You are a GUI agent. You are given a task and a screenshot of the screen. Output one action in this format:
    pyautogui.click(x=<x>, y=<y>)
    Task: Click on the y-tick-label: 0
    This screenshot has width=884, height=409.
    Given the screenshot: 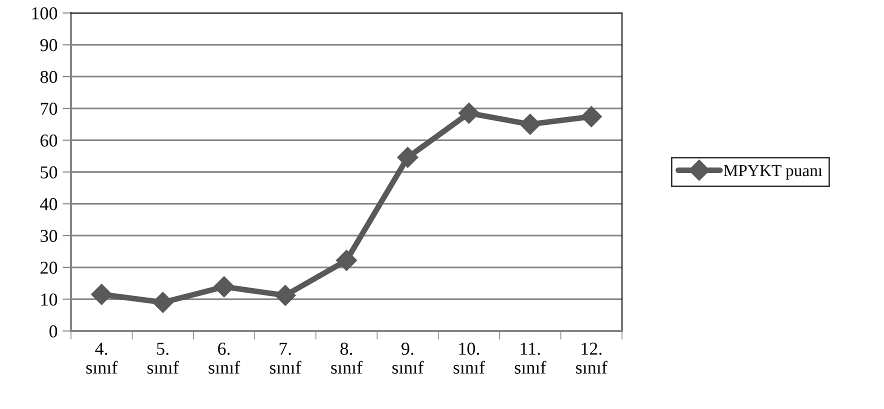 What is the action you would take?
    pyautogui.click(x=53, y=331)
    